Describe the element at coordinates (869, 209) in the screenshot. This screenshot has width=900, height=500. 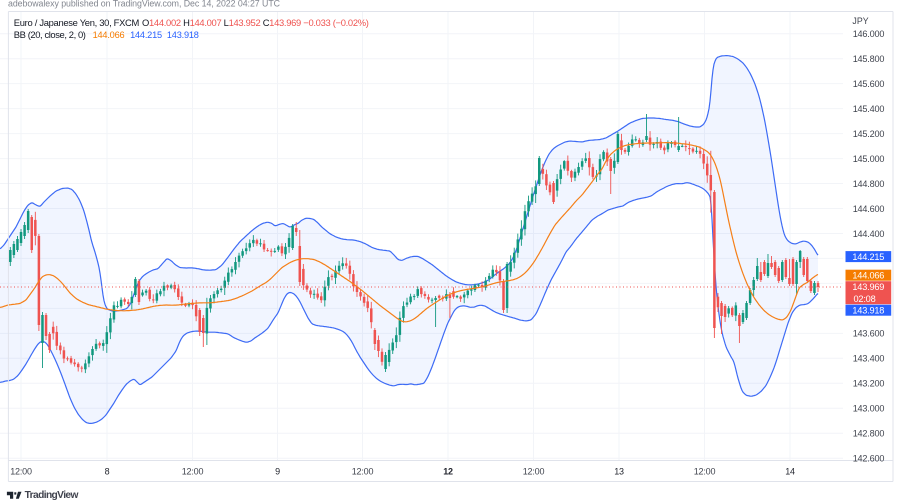
I see `svg-text: 144.600` at that location.